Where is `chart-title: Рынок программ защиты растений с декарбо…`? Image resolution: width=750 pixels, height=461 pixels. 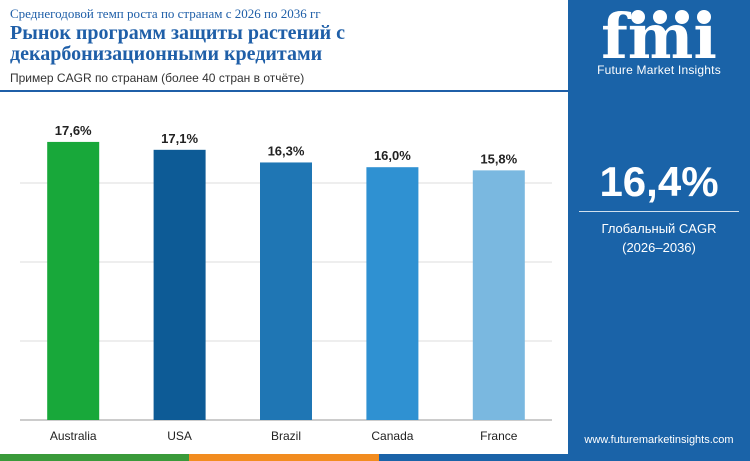 chart-title: Рынок программ защиты растений с декарбо… is located at coordinates (178, 43).